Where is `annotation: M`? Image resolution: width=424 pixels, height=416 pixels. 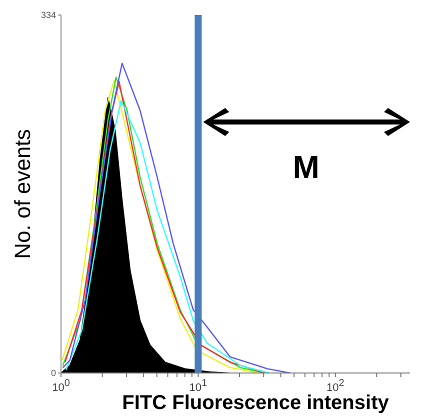
annotation: M is located at coordinates (306, 167).